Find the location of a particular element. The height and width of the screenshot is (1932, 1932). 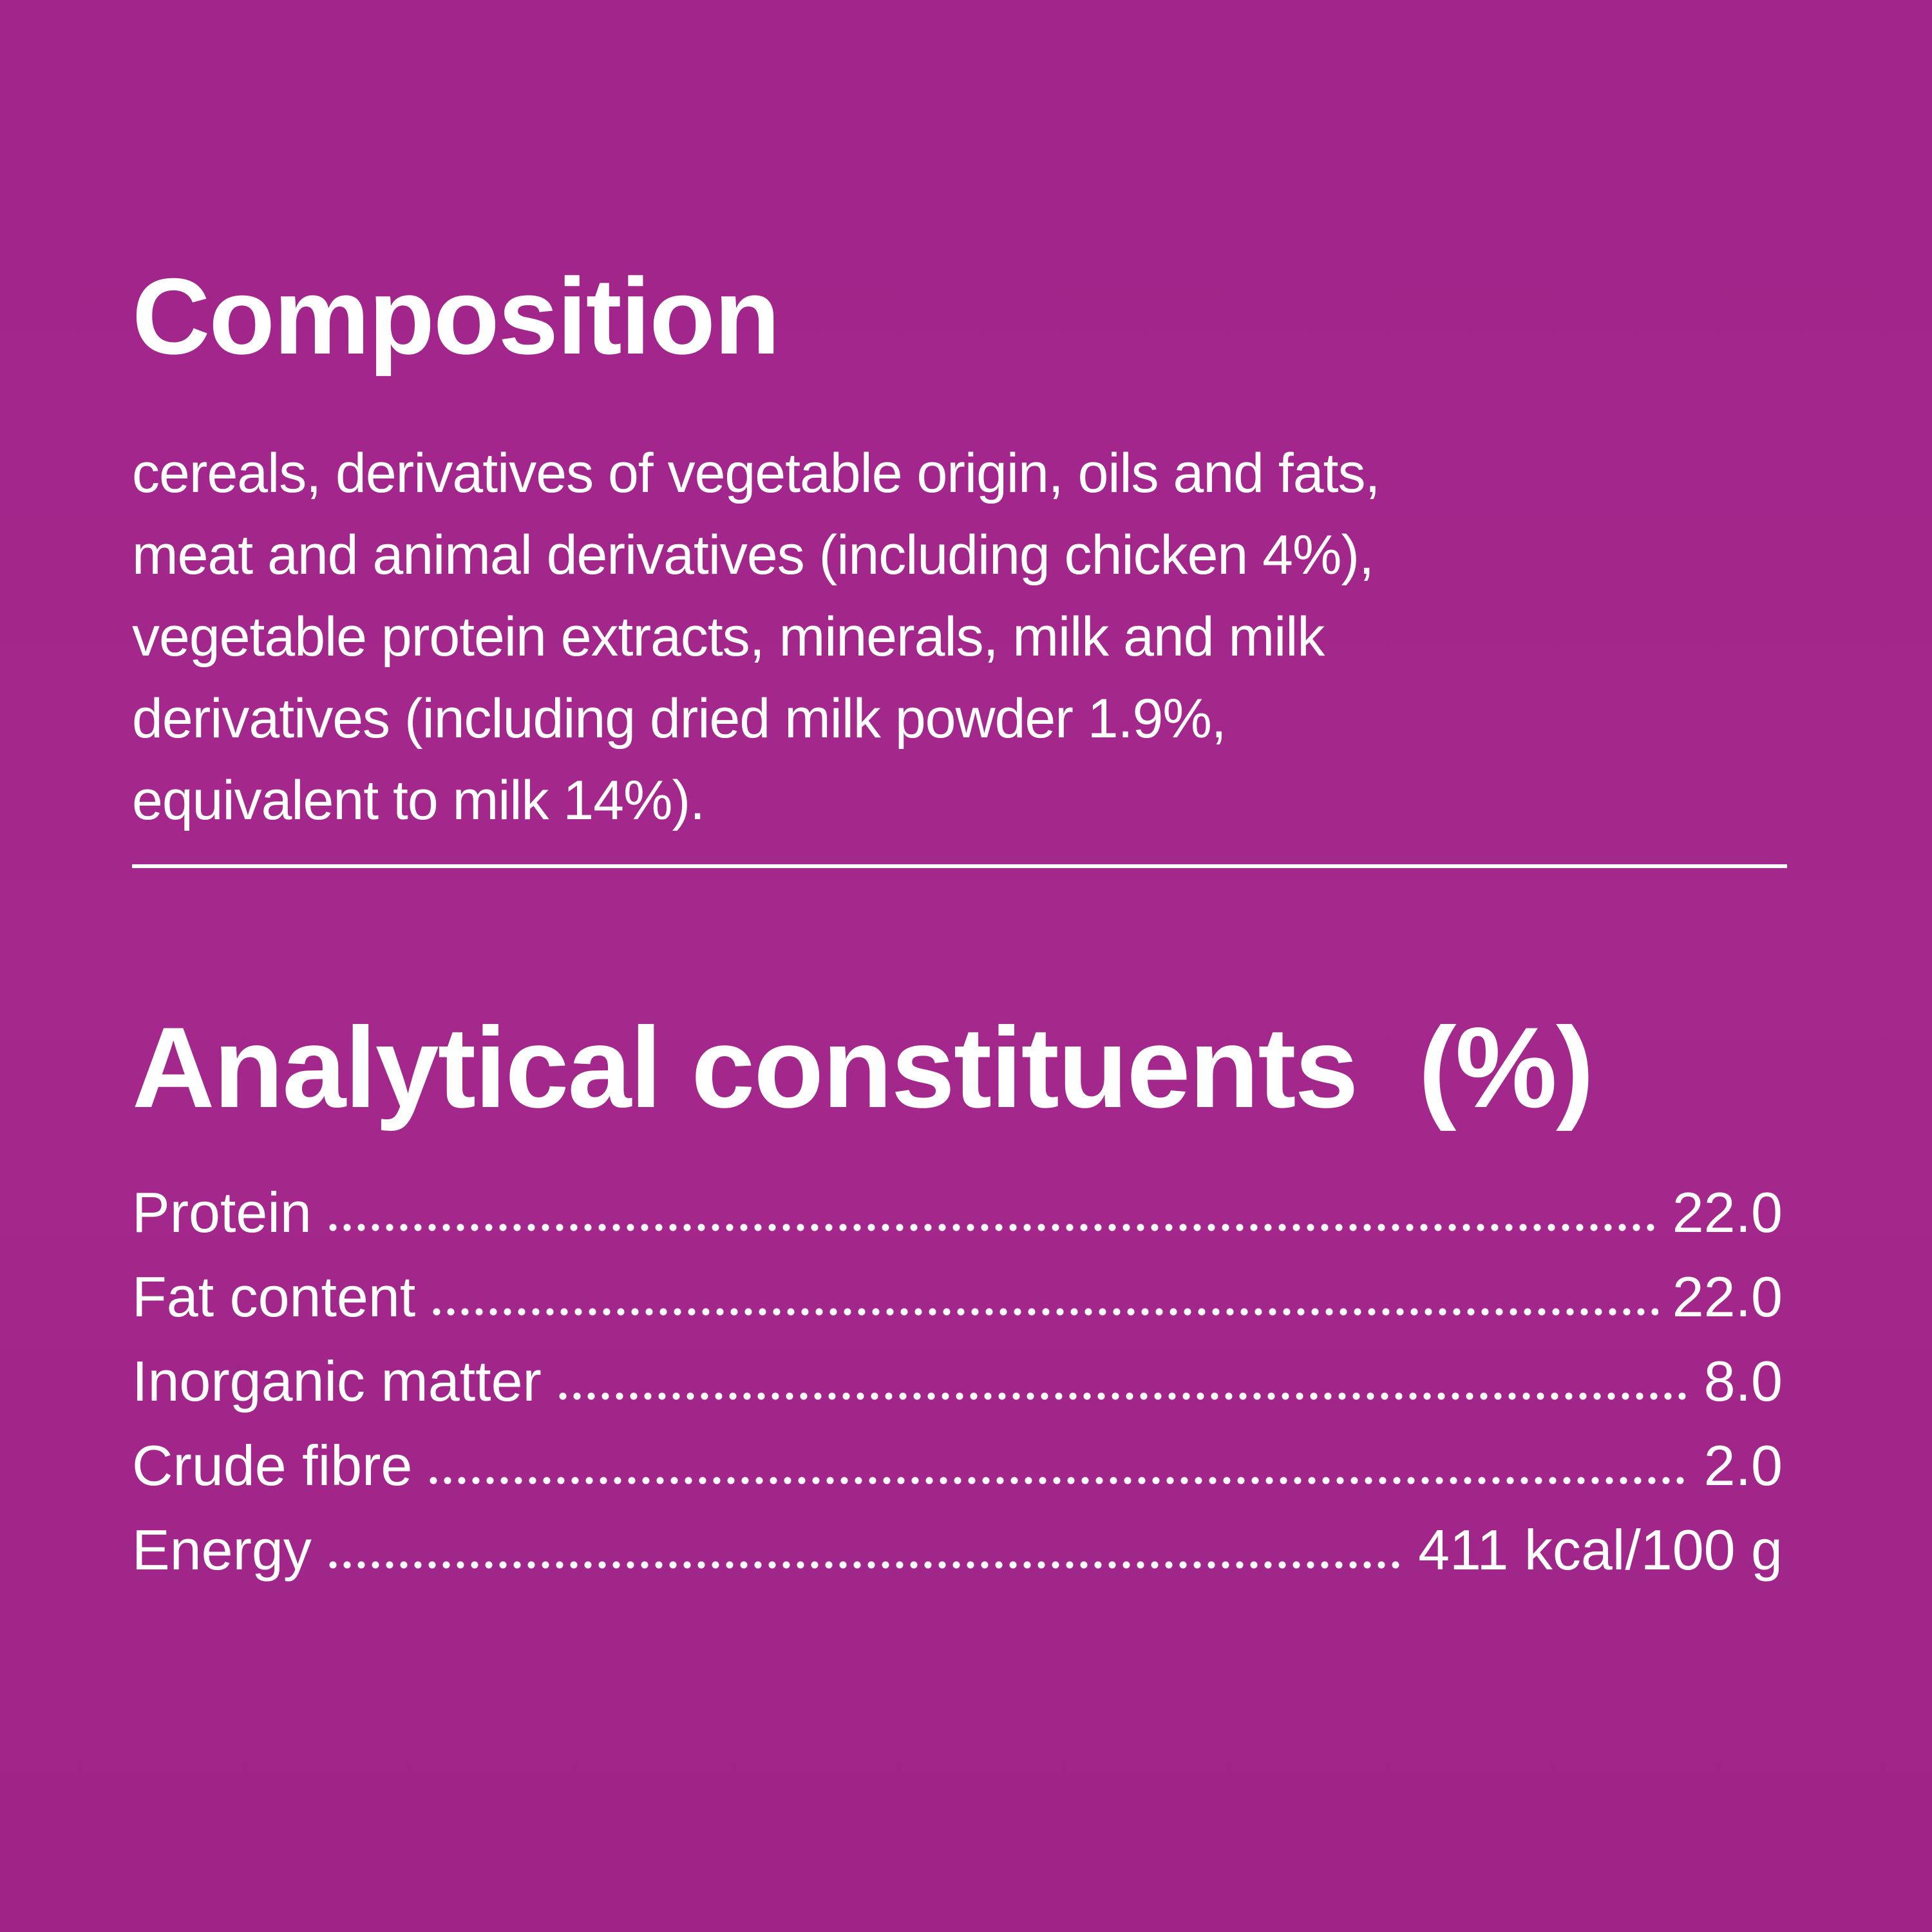

table-row: Protein 22.0 is located at coordinates (957, 1222).